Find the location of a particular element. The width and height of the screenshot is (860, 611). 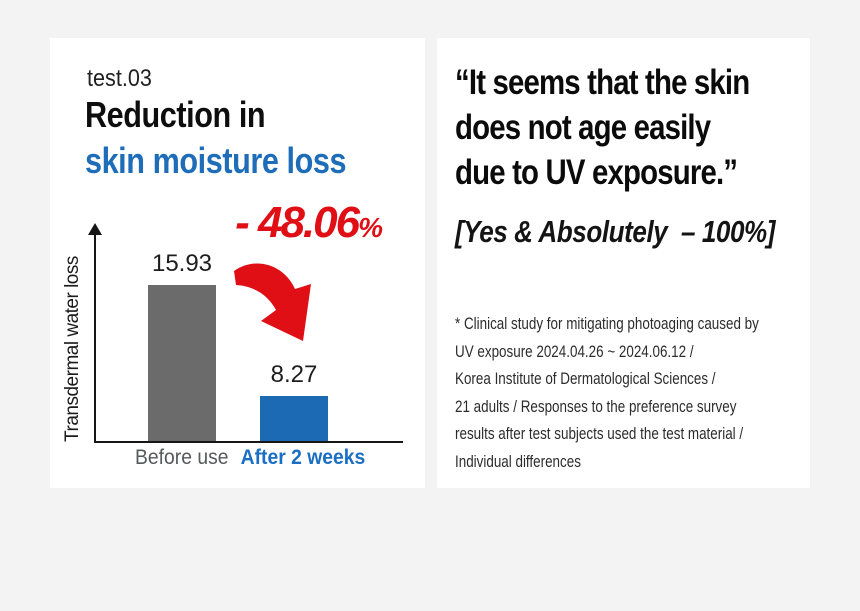

card-title-line1: Reduction in is located at coordinates (175, 114).